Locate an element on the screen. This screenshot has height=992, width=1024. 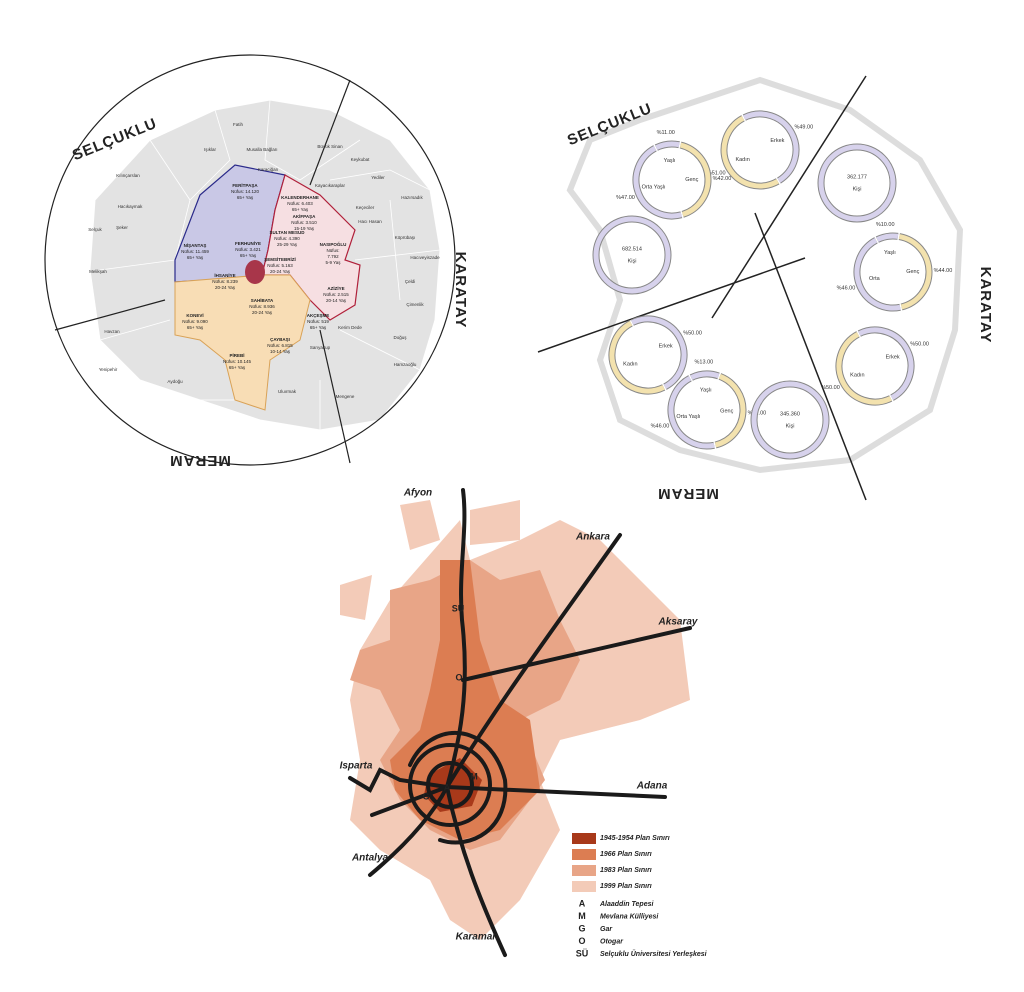
info-line: 5-9 Yaş is located at coordinates (333, 262).